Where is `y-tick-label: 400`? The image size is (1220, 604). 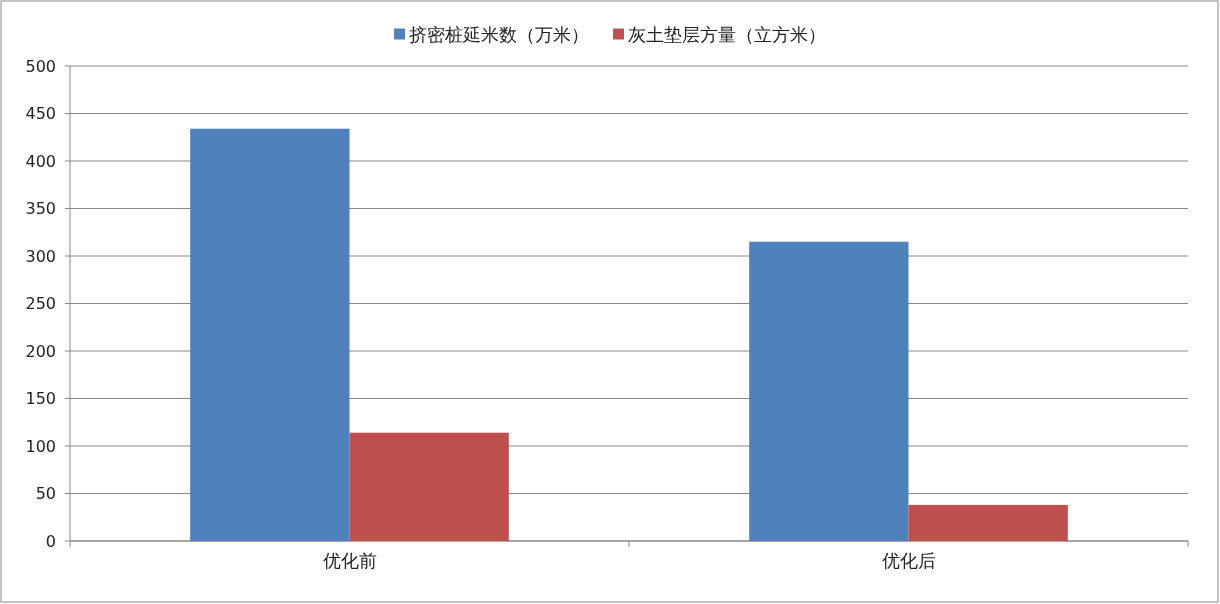
y-tick-label: 400 is located at coordinates (40, 161).